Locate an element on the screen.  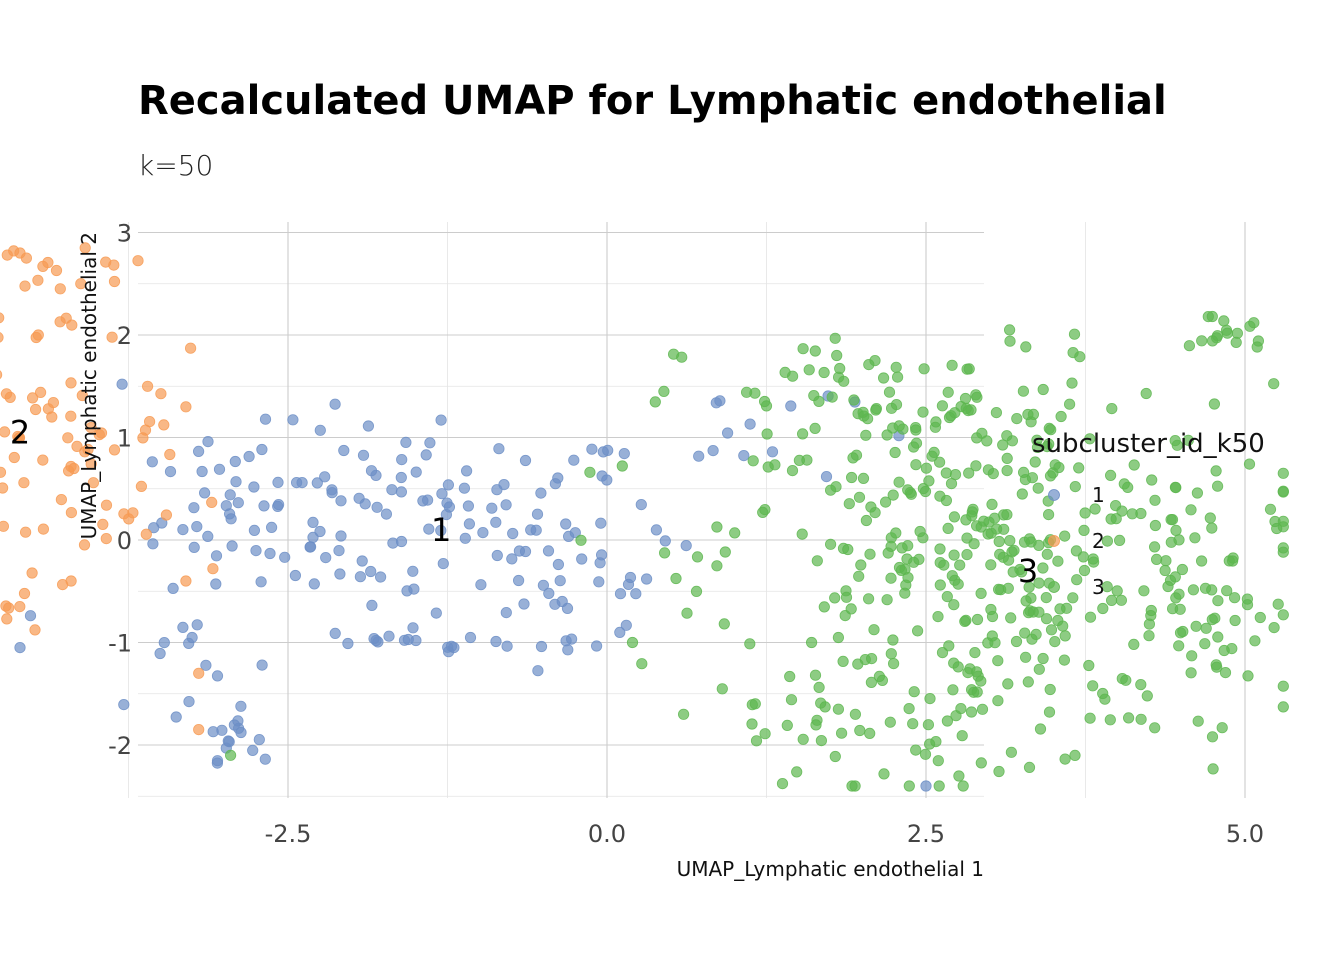
x-tick-label: 2.5 is located at coordinates (926, 834).